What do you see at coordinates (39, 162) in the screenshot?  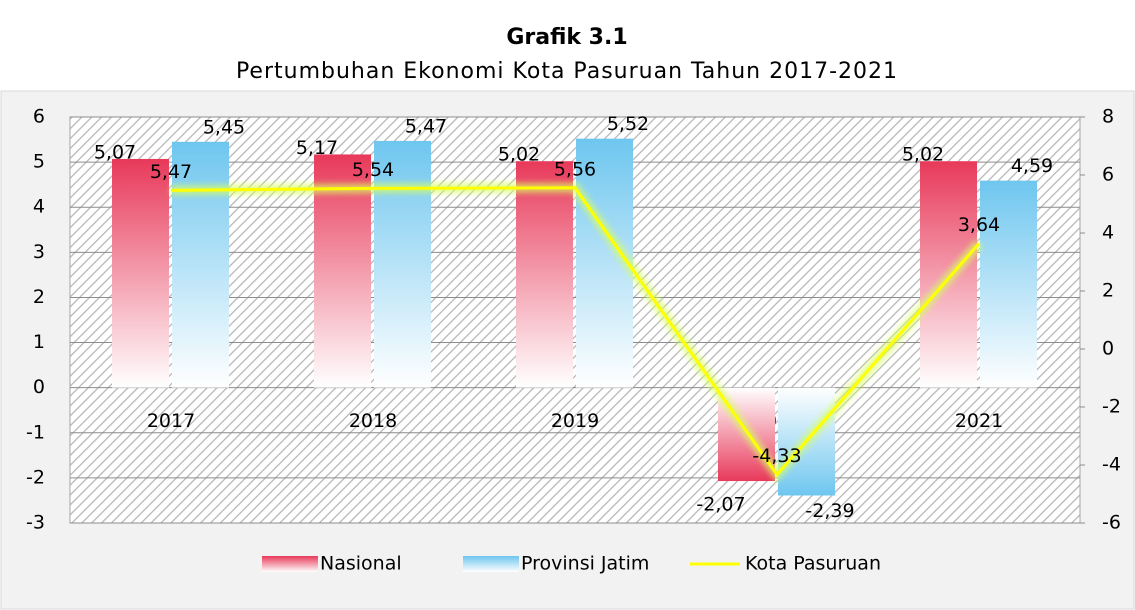 I see `y-tick-label: 5` at bounding box center [39, 162].